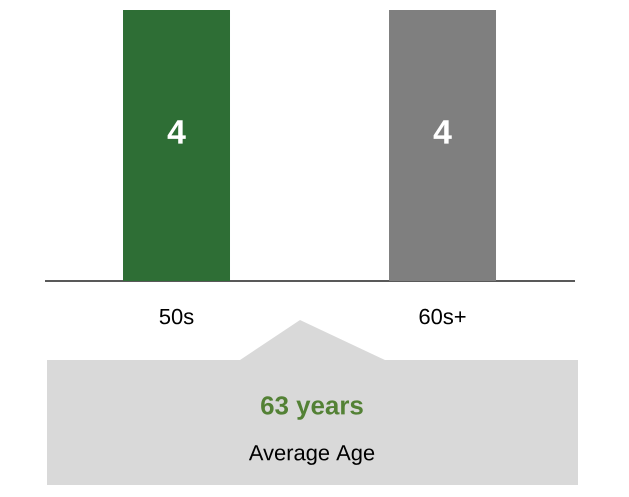 The width and height of the screenshot is (629, 497). I want to click on text: 63 years, so click(312, 408).